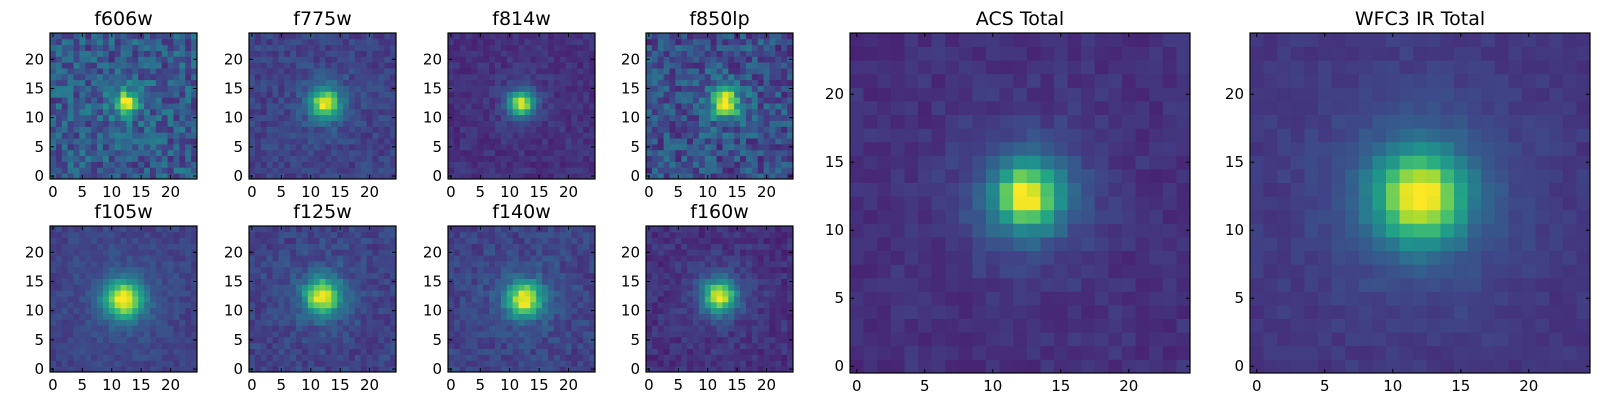  I want to click on x-tick-label: 10, so click(111, 192).